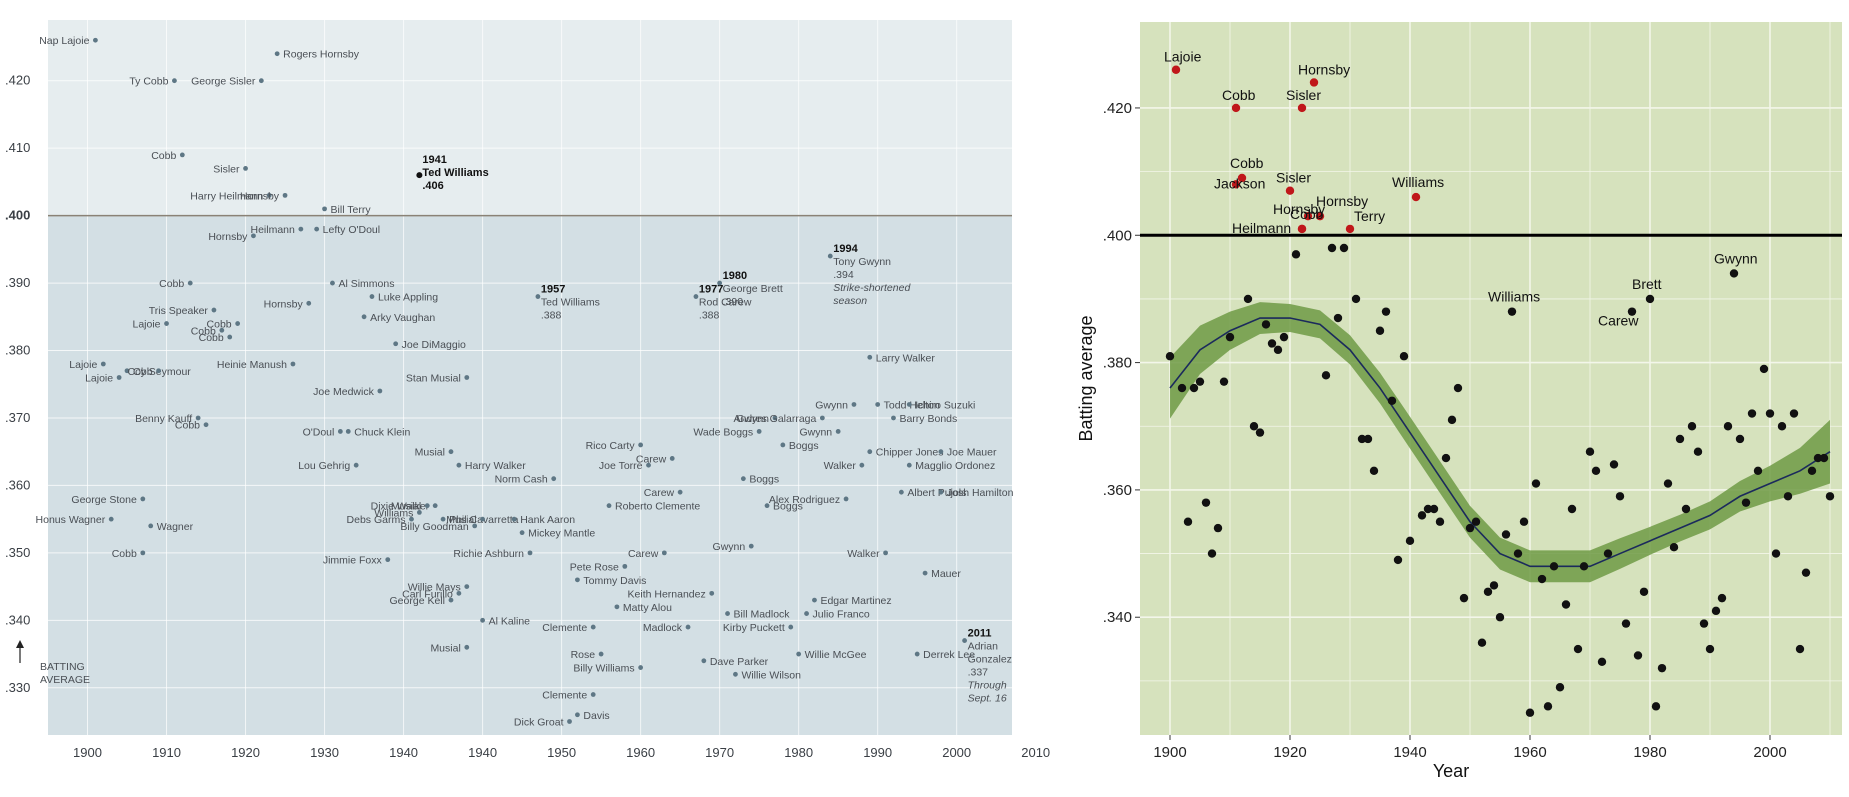 This screenshot has width=1849, height=797. What do you see at coordinates (659, 493) in the screenshot?
I see `point-label: Carew` at bounding box center [659, 493].